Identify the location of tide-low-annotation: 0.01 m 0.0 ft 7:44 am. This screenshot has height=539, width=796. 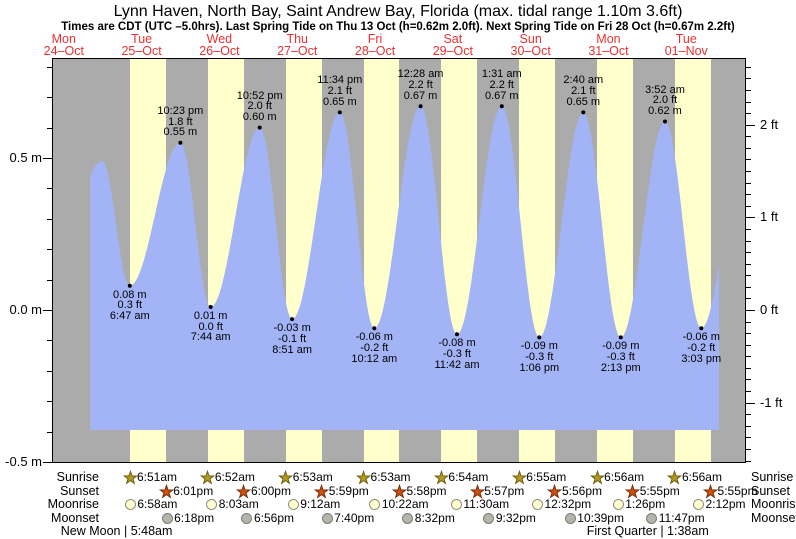
(210, 326).